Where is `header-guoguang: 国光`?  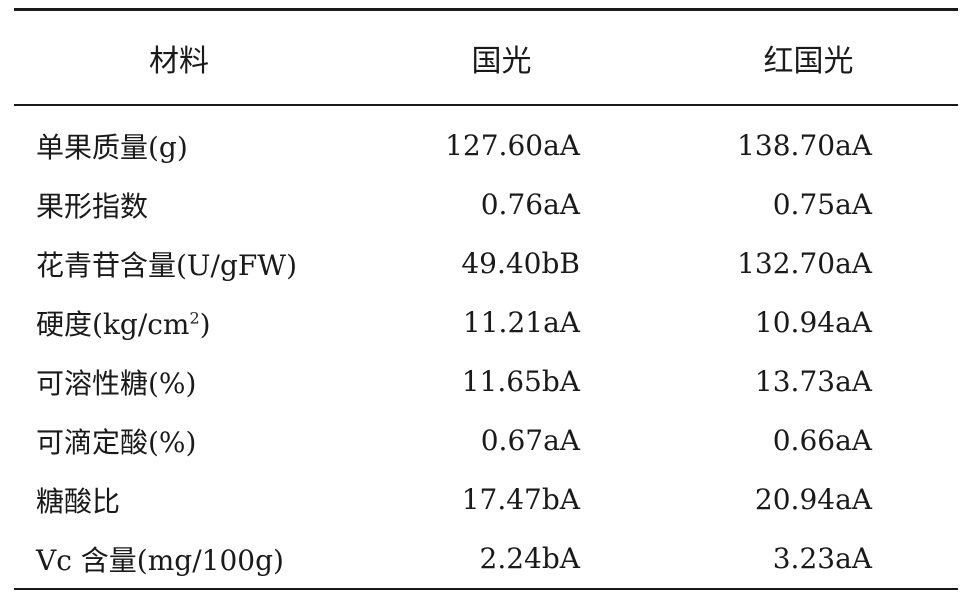 header-guoguang: 国光 is located at coordinates (501, 61).